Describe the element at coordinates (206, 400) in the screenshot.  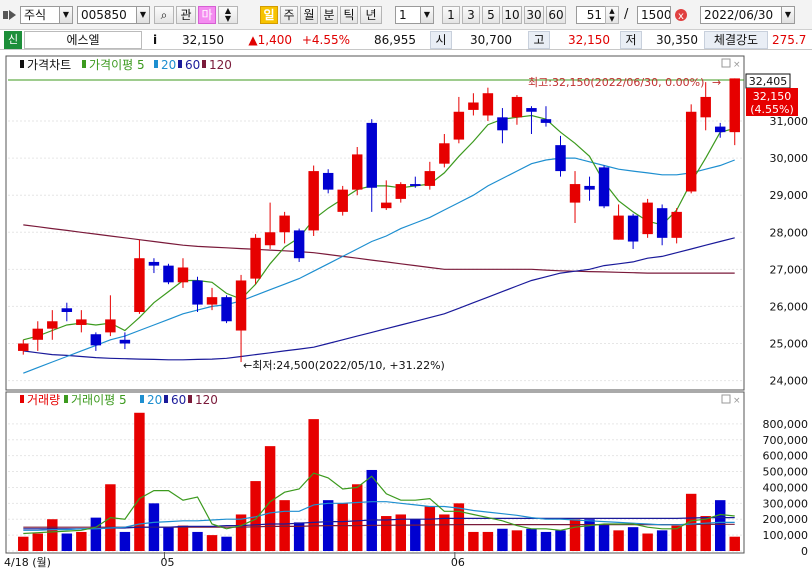
I see `legend-vma120: 120` at that location.